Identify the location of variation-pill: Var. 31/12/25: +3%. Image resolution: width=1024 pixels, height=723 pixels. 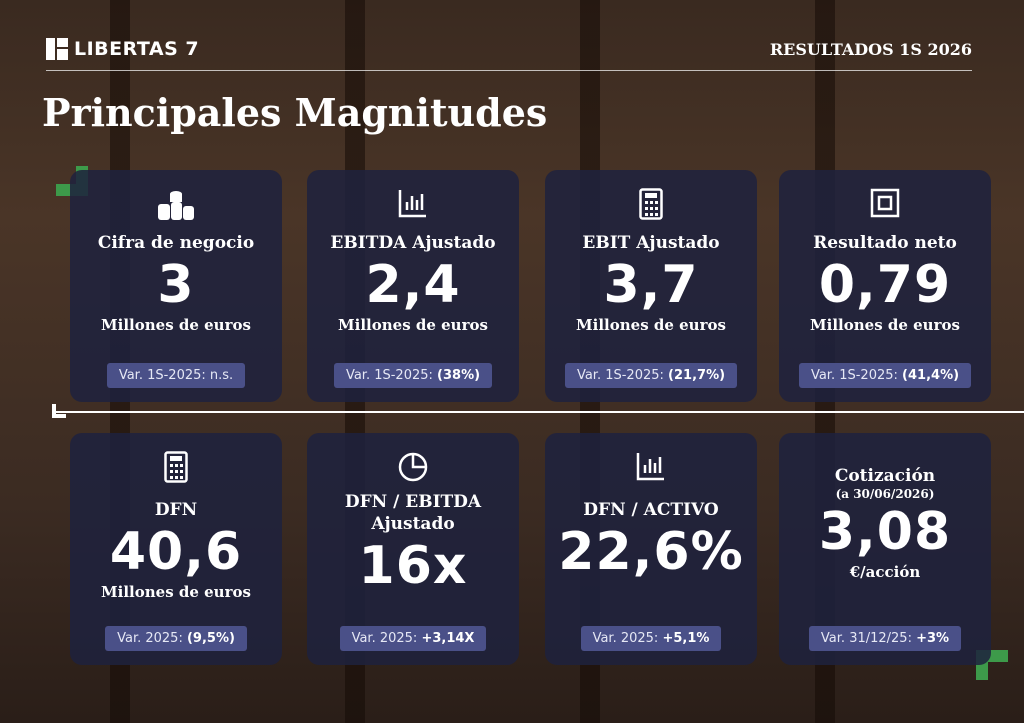
(885, 638).